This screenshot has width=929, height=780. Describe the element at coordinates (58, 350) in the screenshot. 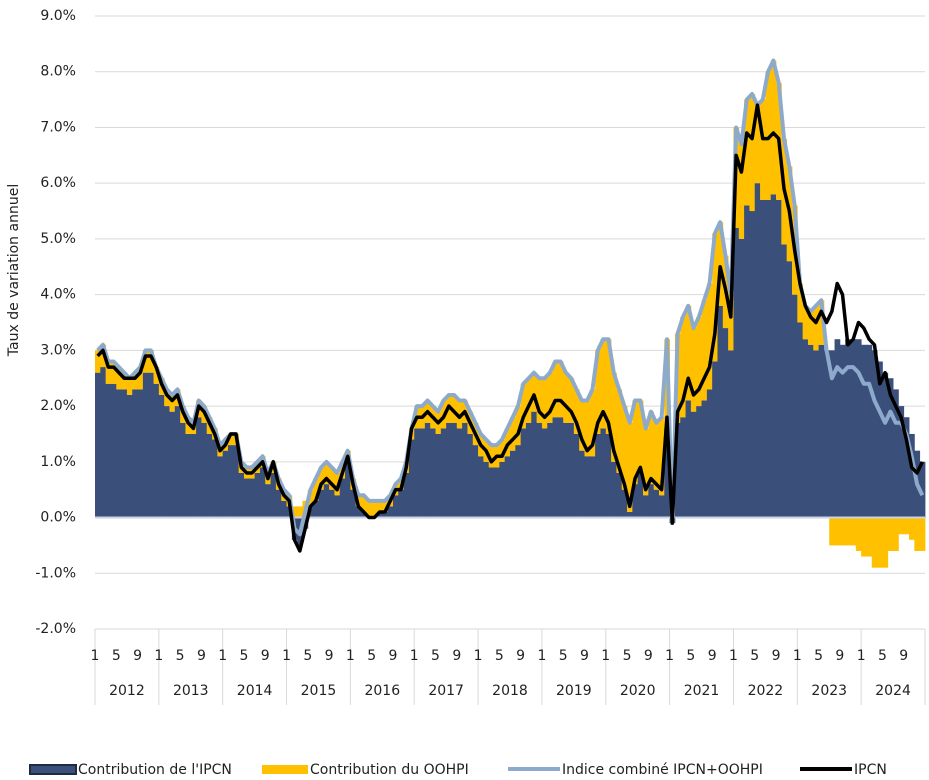

I see `y-tick-label: 3.0%` at that location.